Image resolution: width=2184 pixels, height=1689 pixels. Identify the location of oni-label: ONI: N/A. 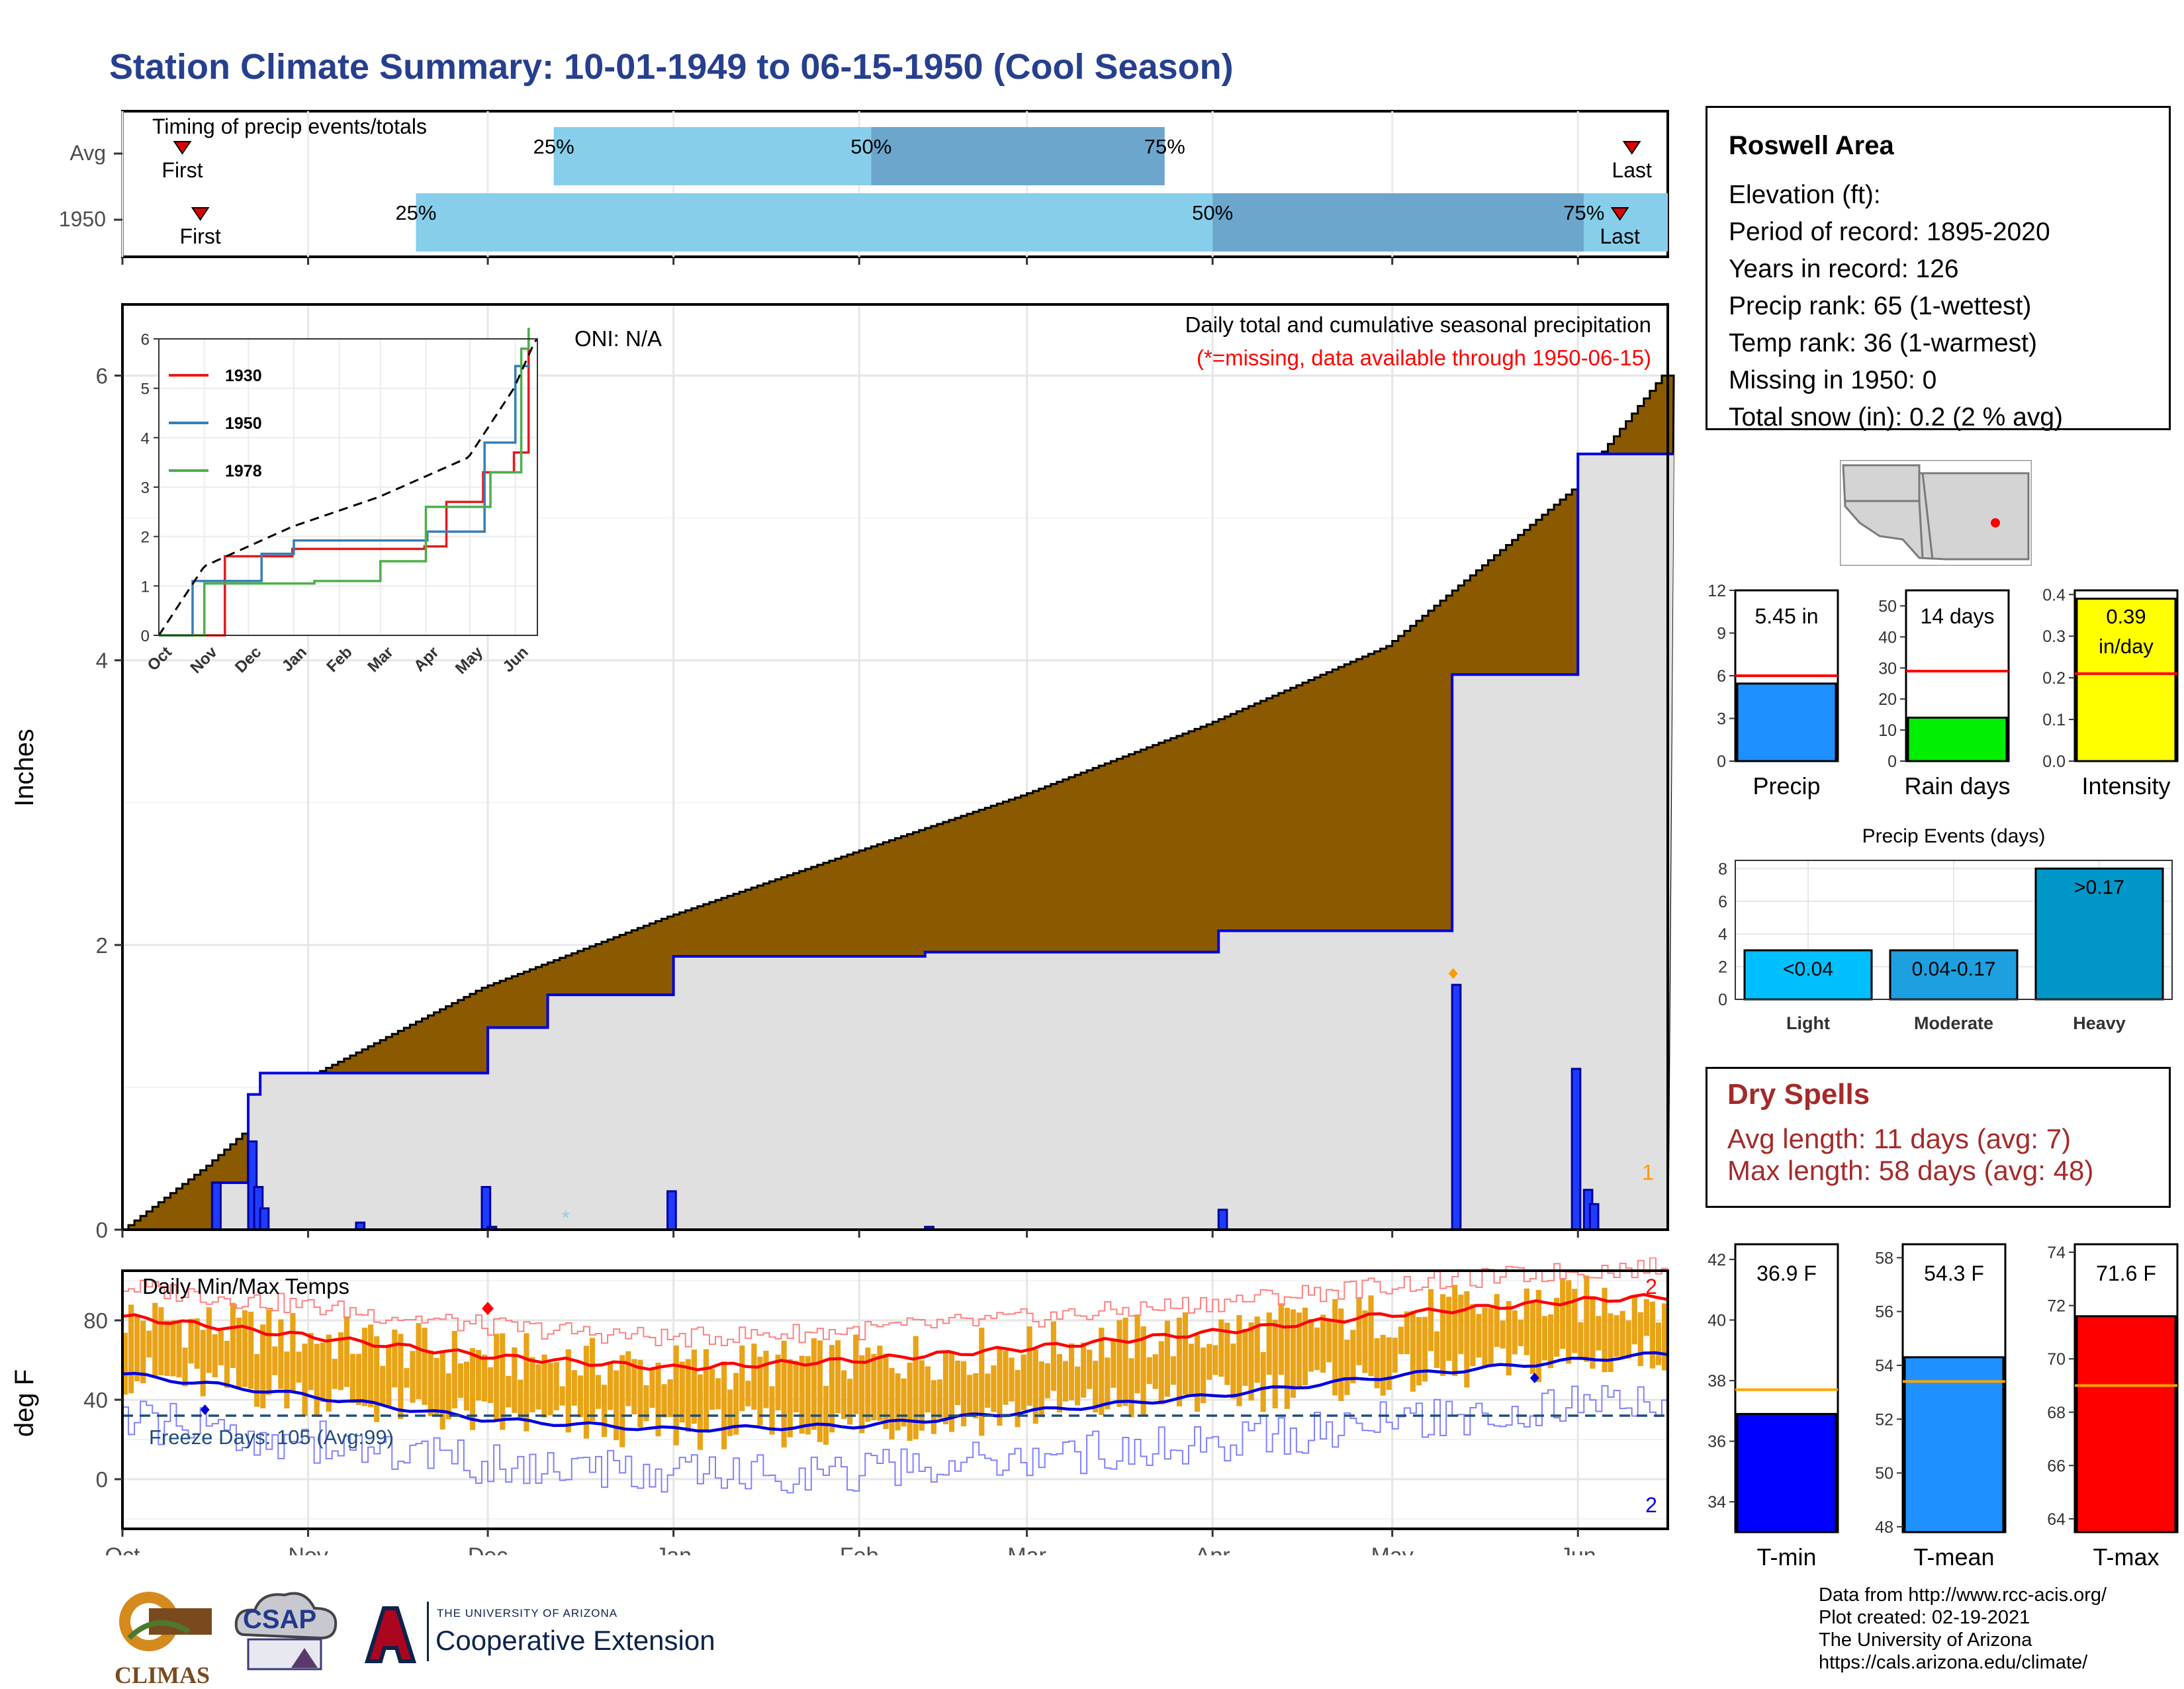
(618, 338).